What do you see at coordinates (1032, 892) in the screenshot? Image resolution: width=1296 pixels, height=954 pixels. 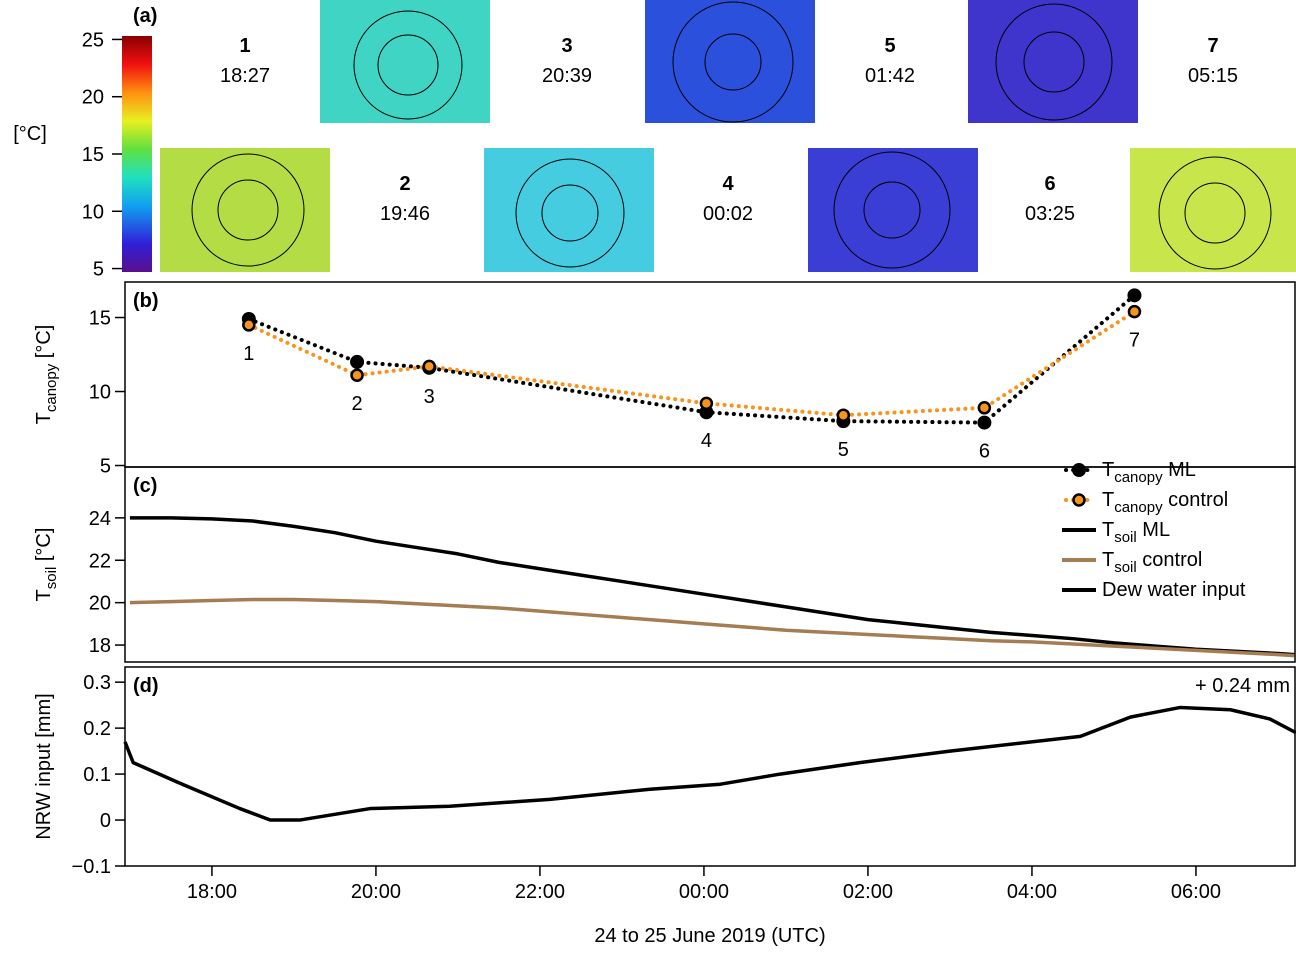 I see `x-tick-label: 04:00` at bounding box center [1032, 892].